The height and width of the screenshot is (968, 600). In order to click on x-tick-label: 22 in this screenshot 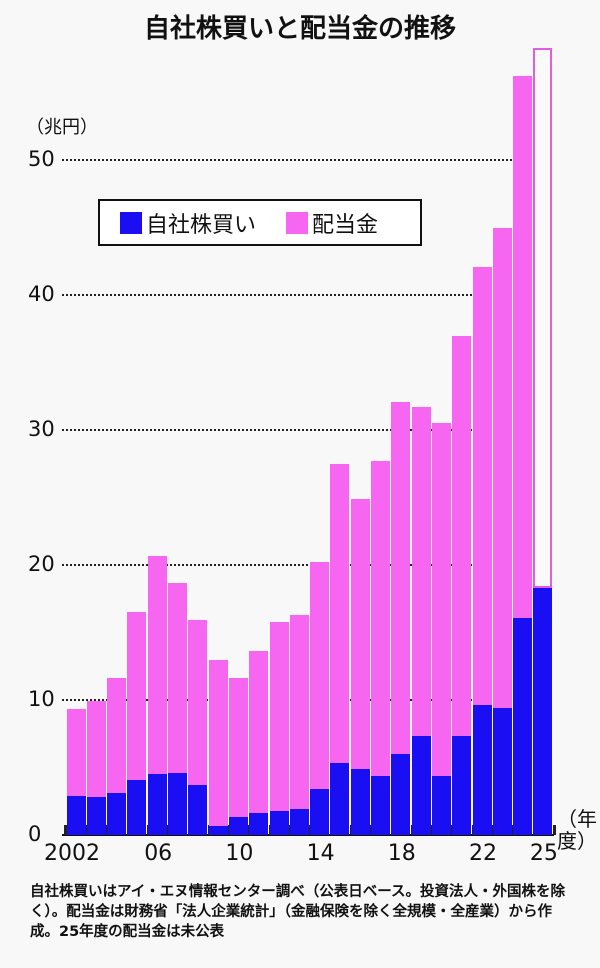, I will do `click(483, 853)`.